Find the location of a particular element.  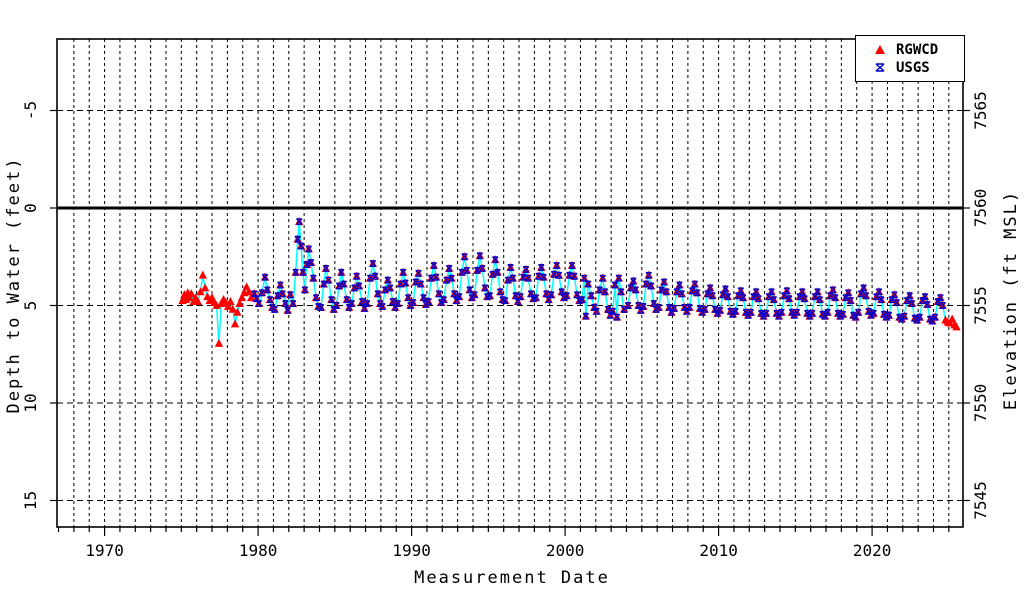

svg-text: 15 is located at coordinates (30, 500).